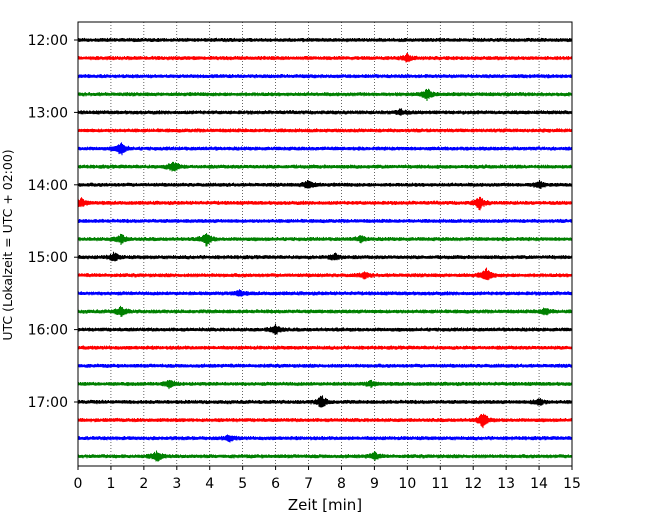 This screenshot has width=650, height=520. Describe the element at coordinates (48, 186) in the screenshot. I see `y-tick-label: 14:00` at that location.